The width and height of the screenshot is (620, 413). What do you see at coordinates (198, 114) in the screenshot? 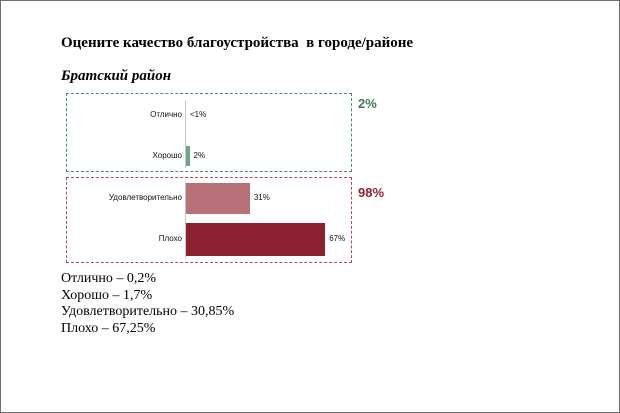
I see `bar-value-excellent: <1%` at bounding box center [198, 114].